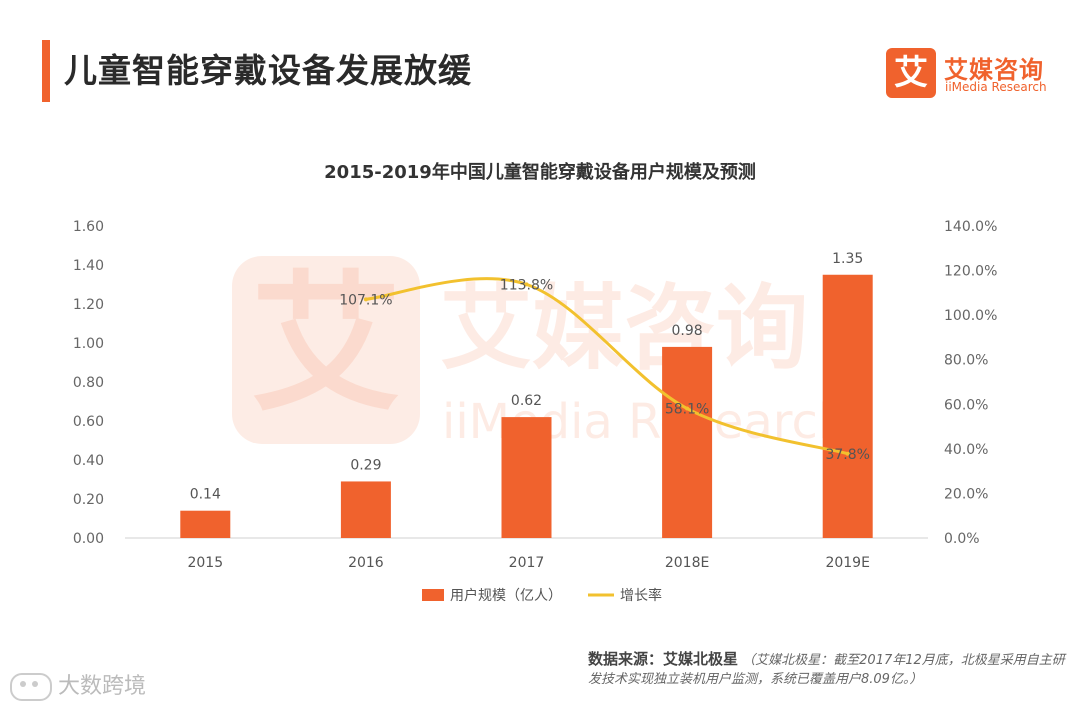 This screenshot has height=702, width=1080. Describe the element at coordinates (687, 563) in the screenshot. I see `x-tick-label: 2018E` at that location.